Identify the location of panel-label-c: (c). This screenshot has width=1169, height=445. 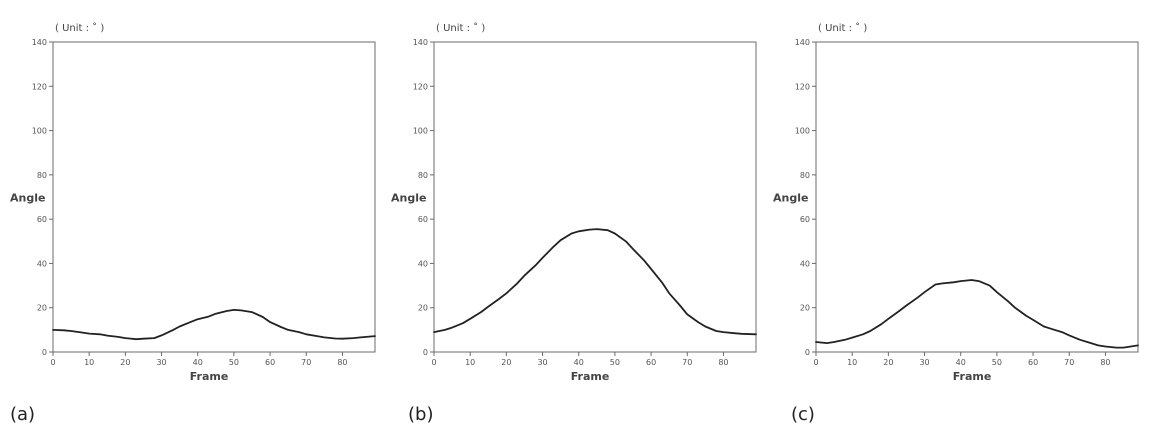
(803, 414).